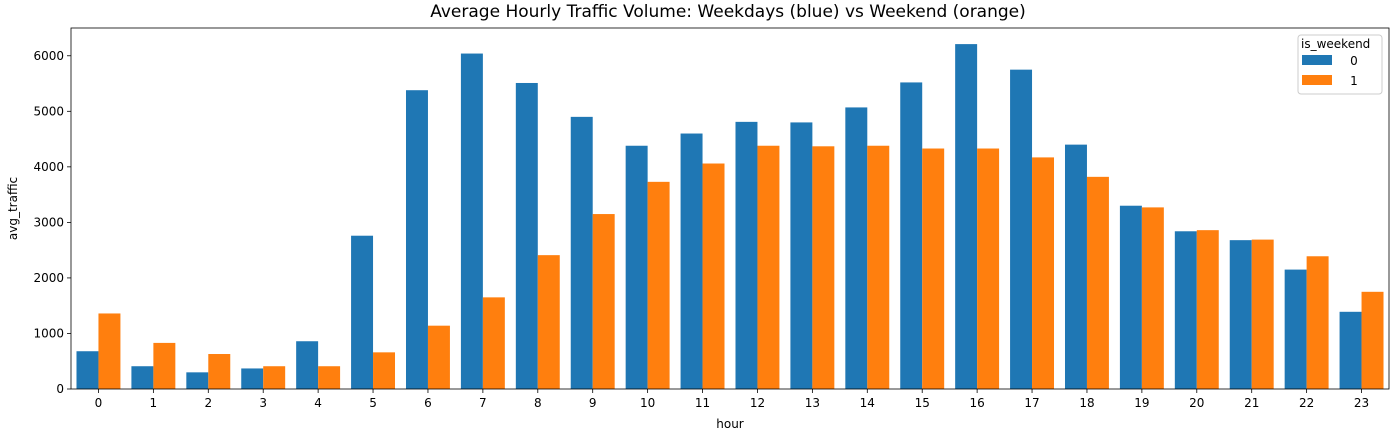 This screenshot has height=433, width=1400. What do you see at coordinates (48, 333) in the screenshot?
I see `y-tick-label: 1000` at bounding box center [48, 333].